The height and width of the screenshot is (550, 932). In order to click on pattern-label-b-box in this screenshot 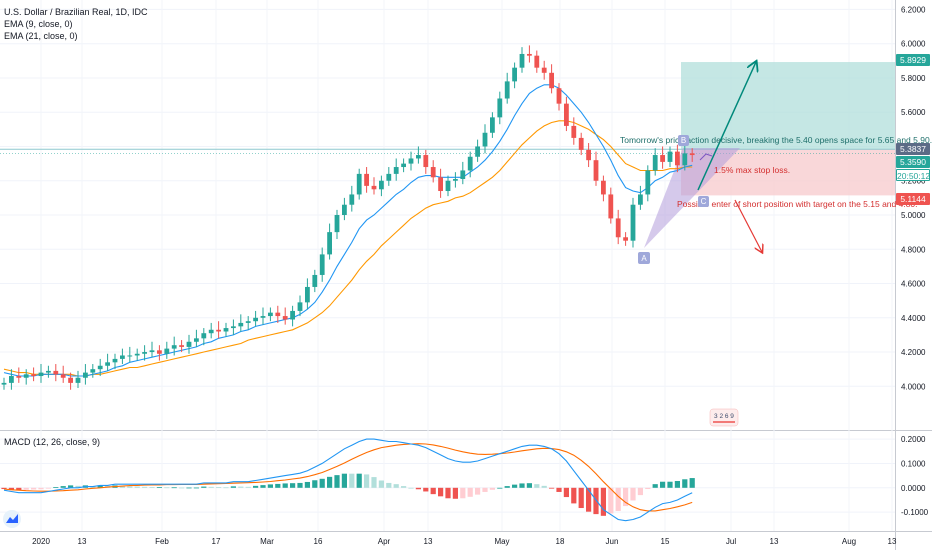, I will do `click(683, 140)`.